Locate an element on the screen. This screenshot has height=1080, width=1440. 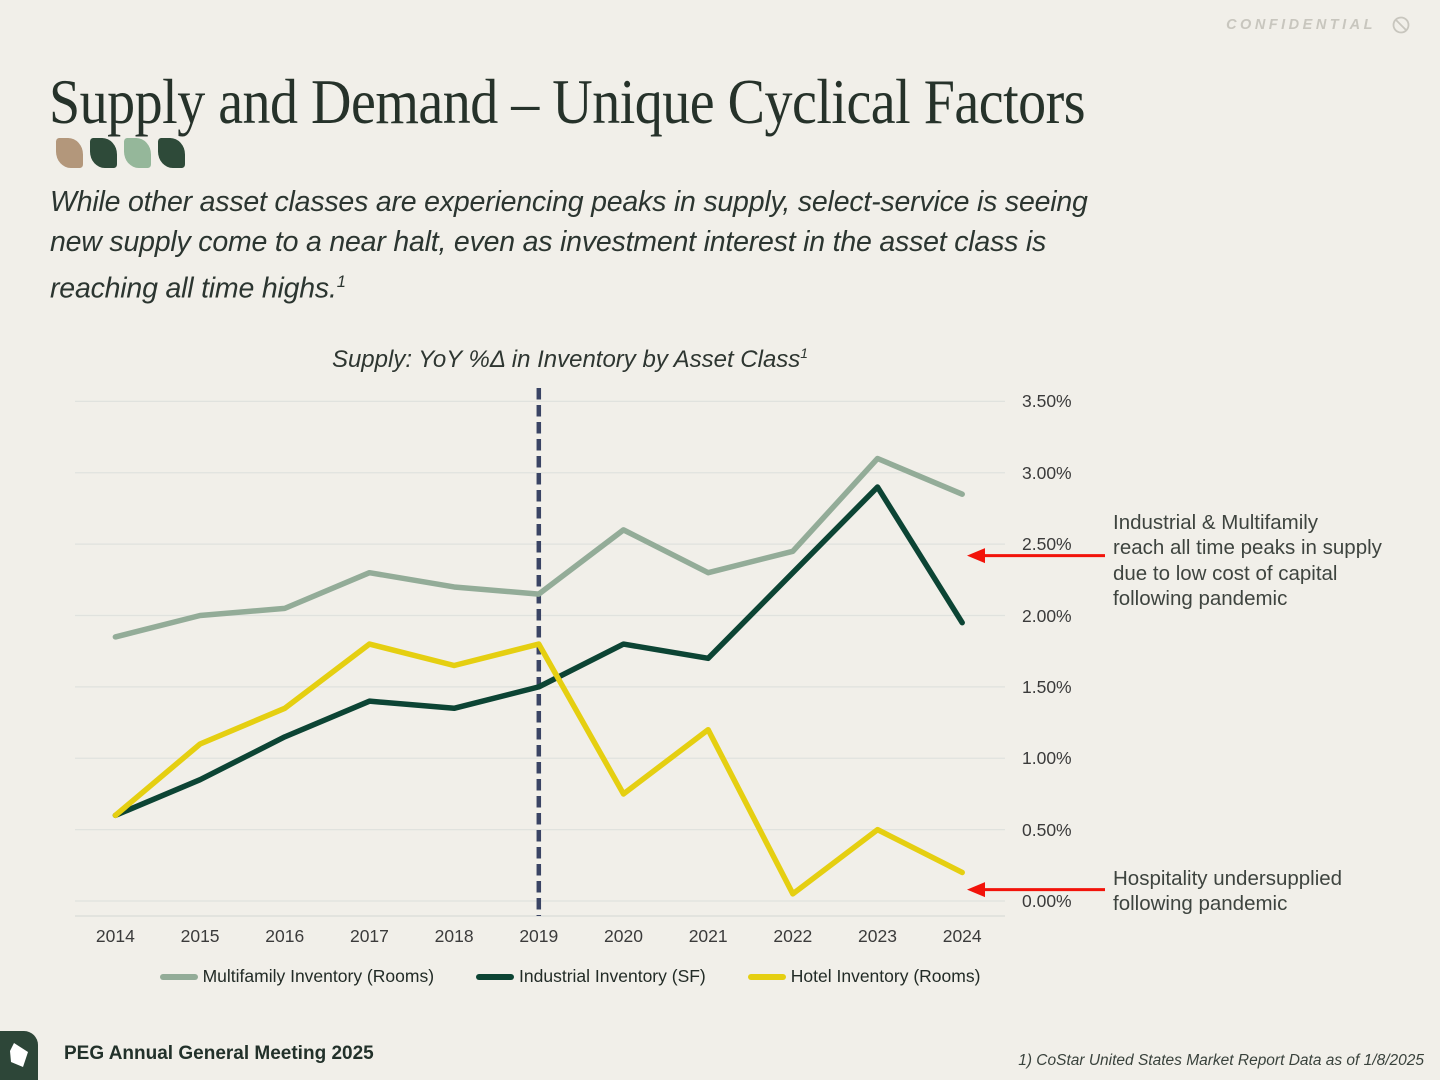
legend-label: Multifamily Inventory (Rooms) is located at coordinates (318, 976).